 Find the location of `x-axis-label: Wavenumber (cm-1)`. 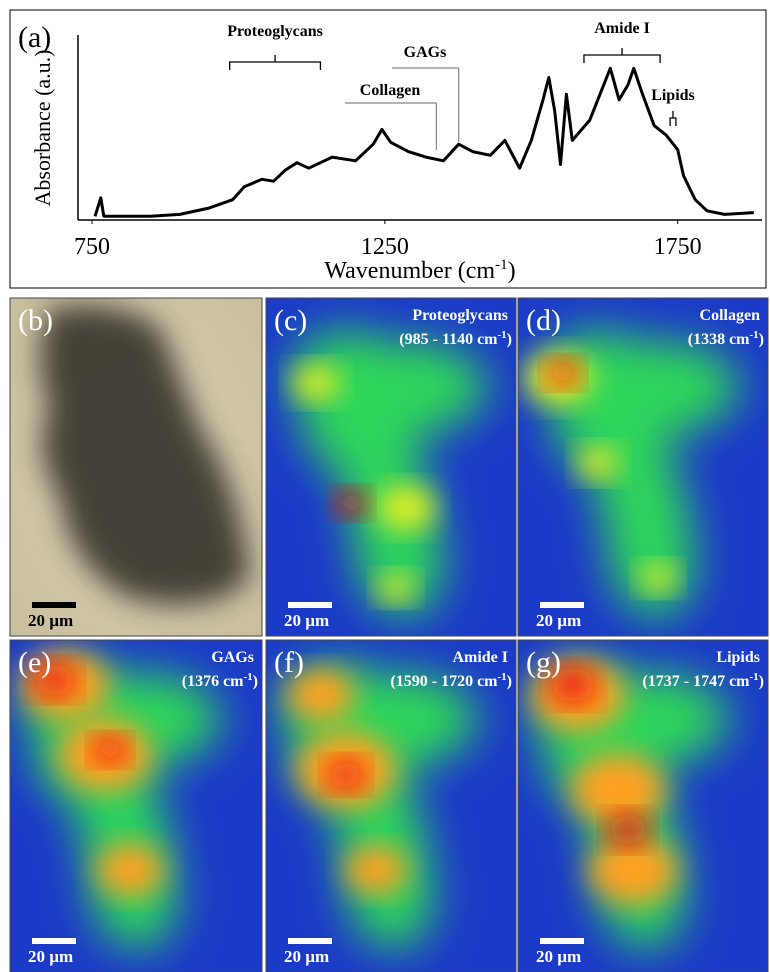

x-axis-label: Wavenumber (cm-1) is located at coordinates (419, 270).